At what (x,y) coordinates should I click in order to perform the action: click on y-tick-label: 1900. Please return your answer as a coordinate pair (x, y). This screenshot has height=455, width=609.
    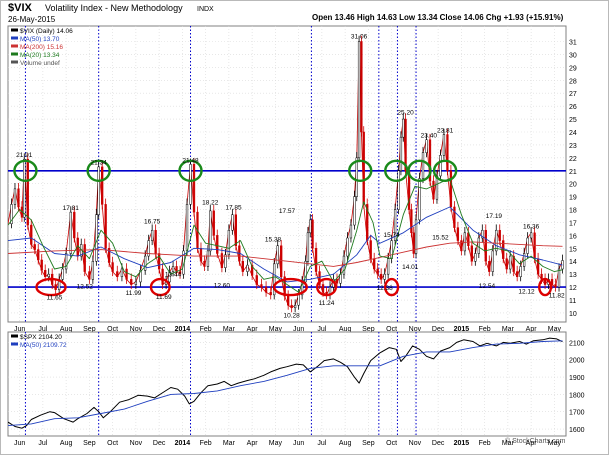
    Looking at the image, I should click on (577, 378).